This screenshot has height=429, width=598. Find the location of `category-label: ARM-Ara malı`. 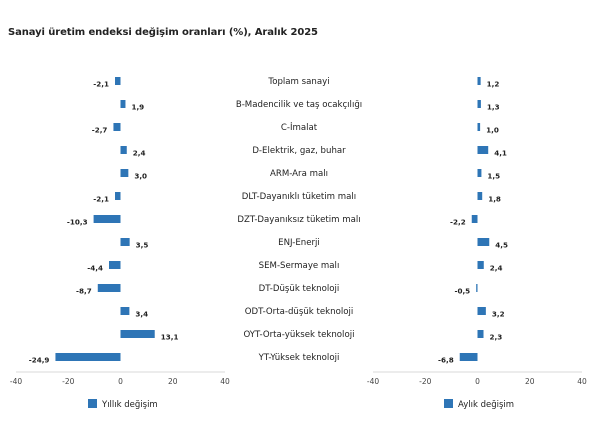

category-label: ARM-Ara malı is located at coordinates (299, 174).